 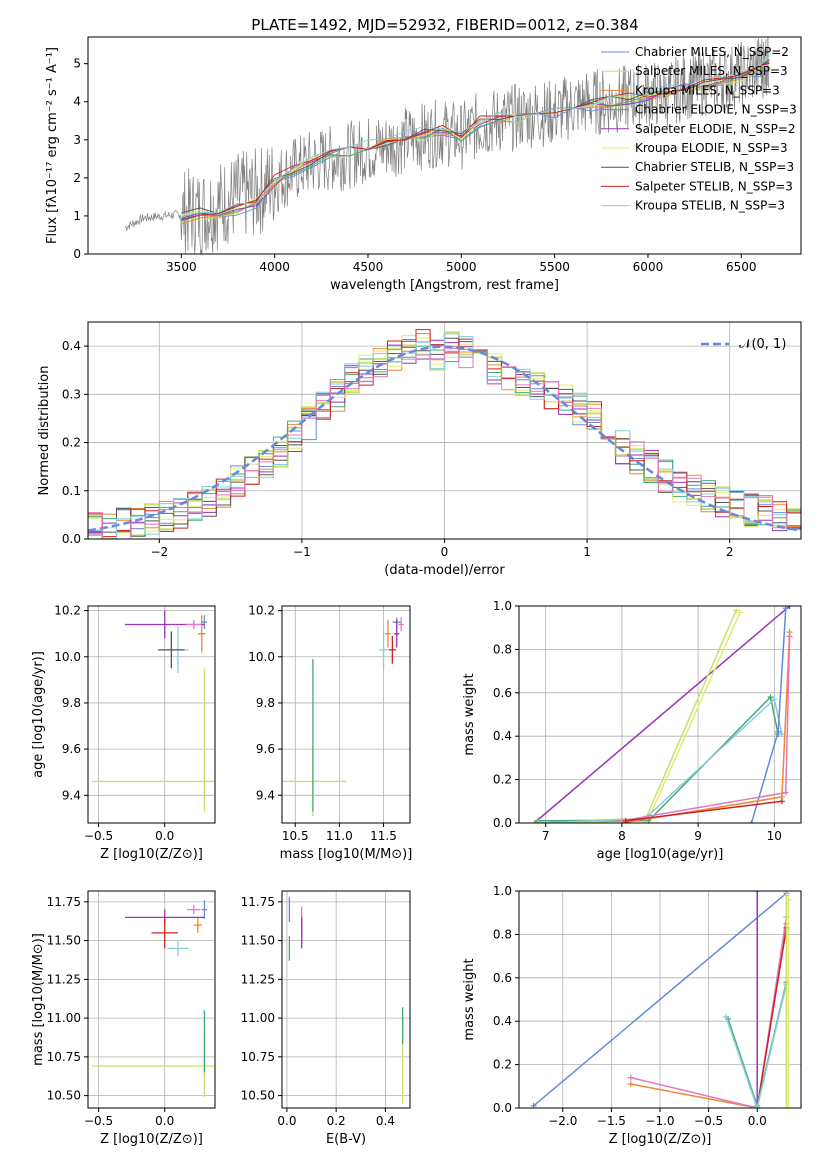 I want to click on x-tick-label: −0.5, so click(x=708, y=1121).